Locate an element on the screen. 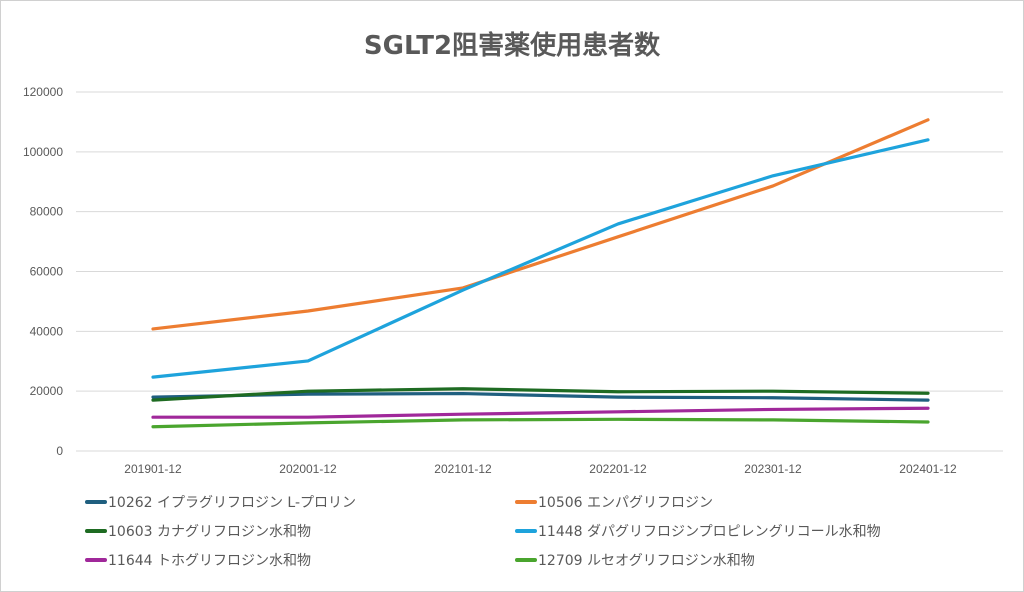 This screenshot has width=1024, height=592. y-tick-label: 100000 is located at coordinates (43, 152).